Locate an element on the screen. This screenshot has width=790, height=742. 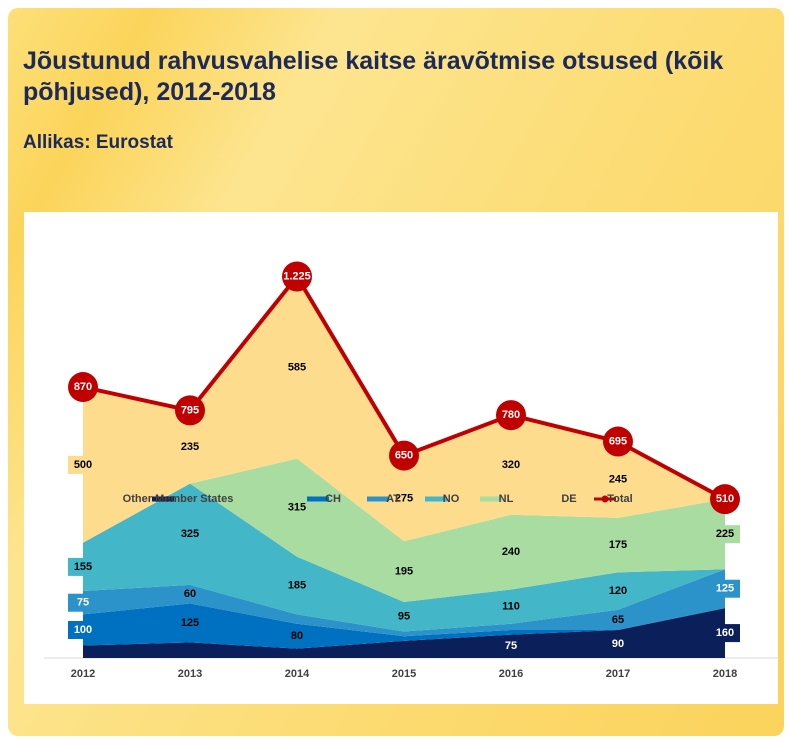
legend-marker is located at coordinates (605, 499).